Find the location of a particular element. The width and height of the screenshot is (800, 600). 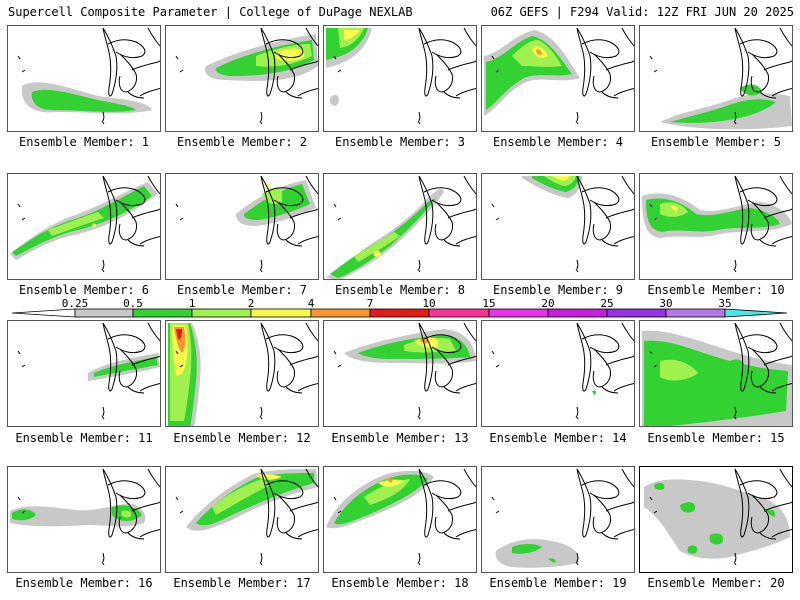

member-4-map is located at coordinates (559, 76).